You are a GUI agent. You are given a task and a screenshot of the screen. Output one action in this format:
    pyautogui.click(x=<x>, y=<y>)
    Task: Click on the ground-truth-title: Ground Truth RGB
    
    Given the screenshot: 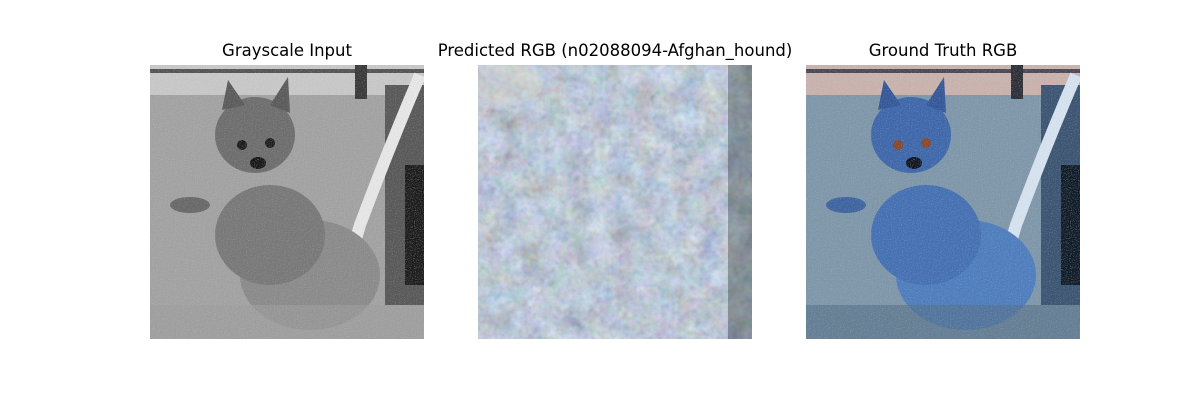 What is the action you would take?
    pyautogui.click(x=943, y=50)
    